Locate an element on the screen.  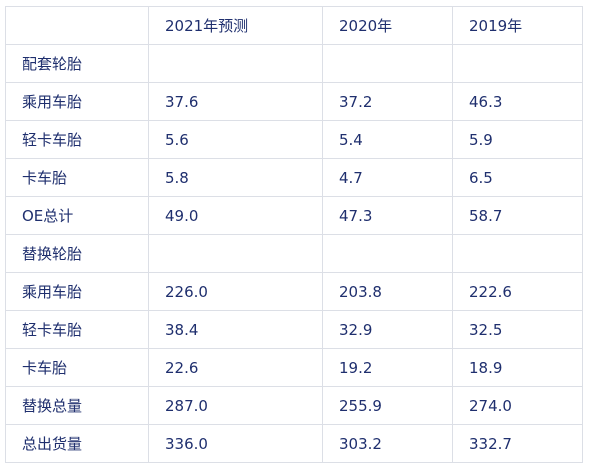
row-label: 替换轮胎 is located at coordinates (77, 253).